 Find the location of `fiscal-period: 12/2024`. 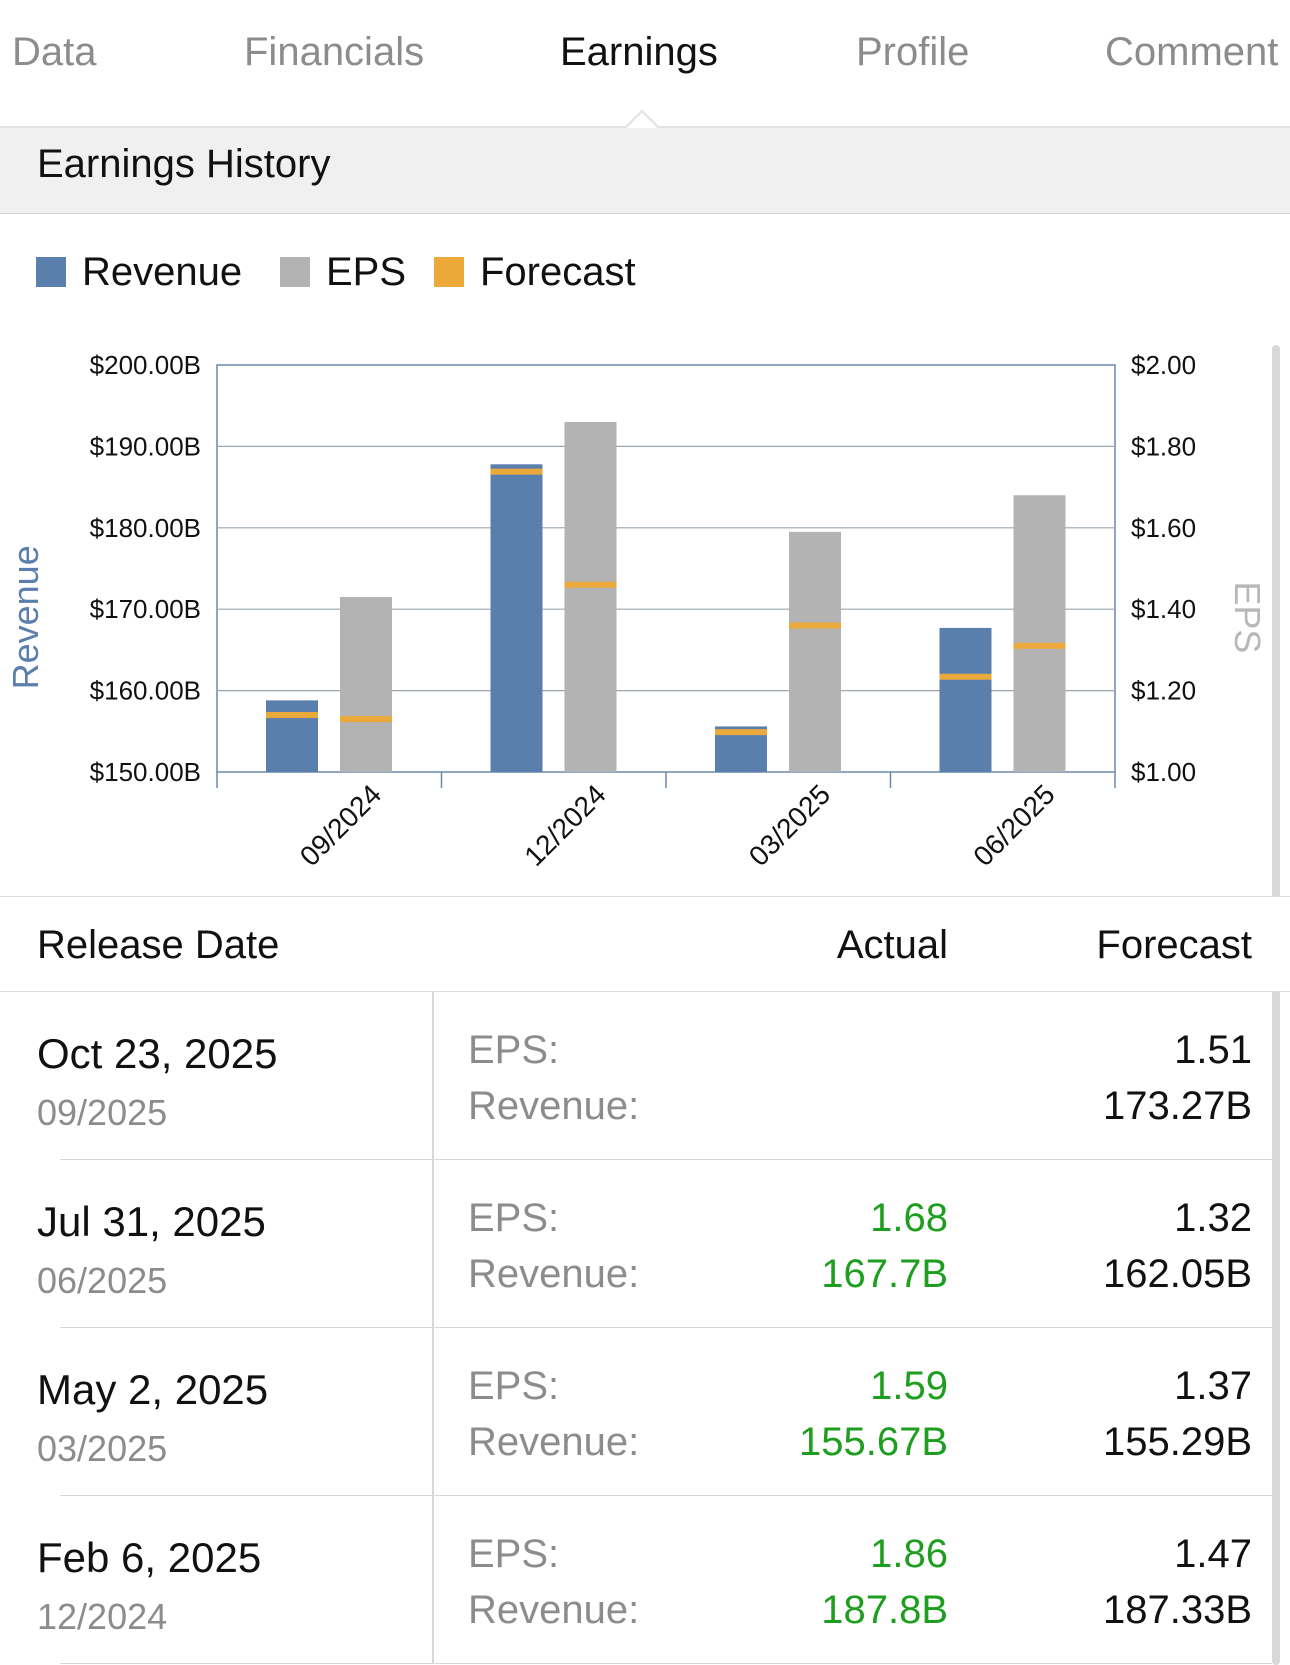

fiscal-period: 12/2024 is located at coordinates (102, 1616).